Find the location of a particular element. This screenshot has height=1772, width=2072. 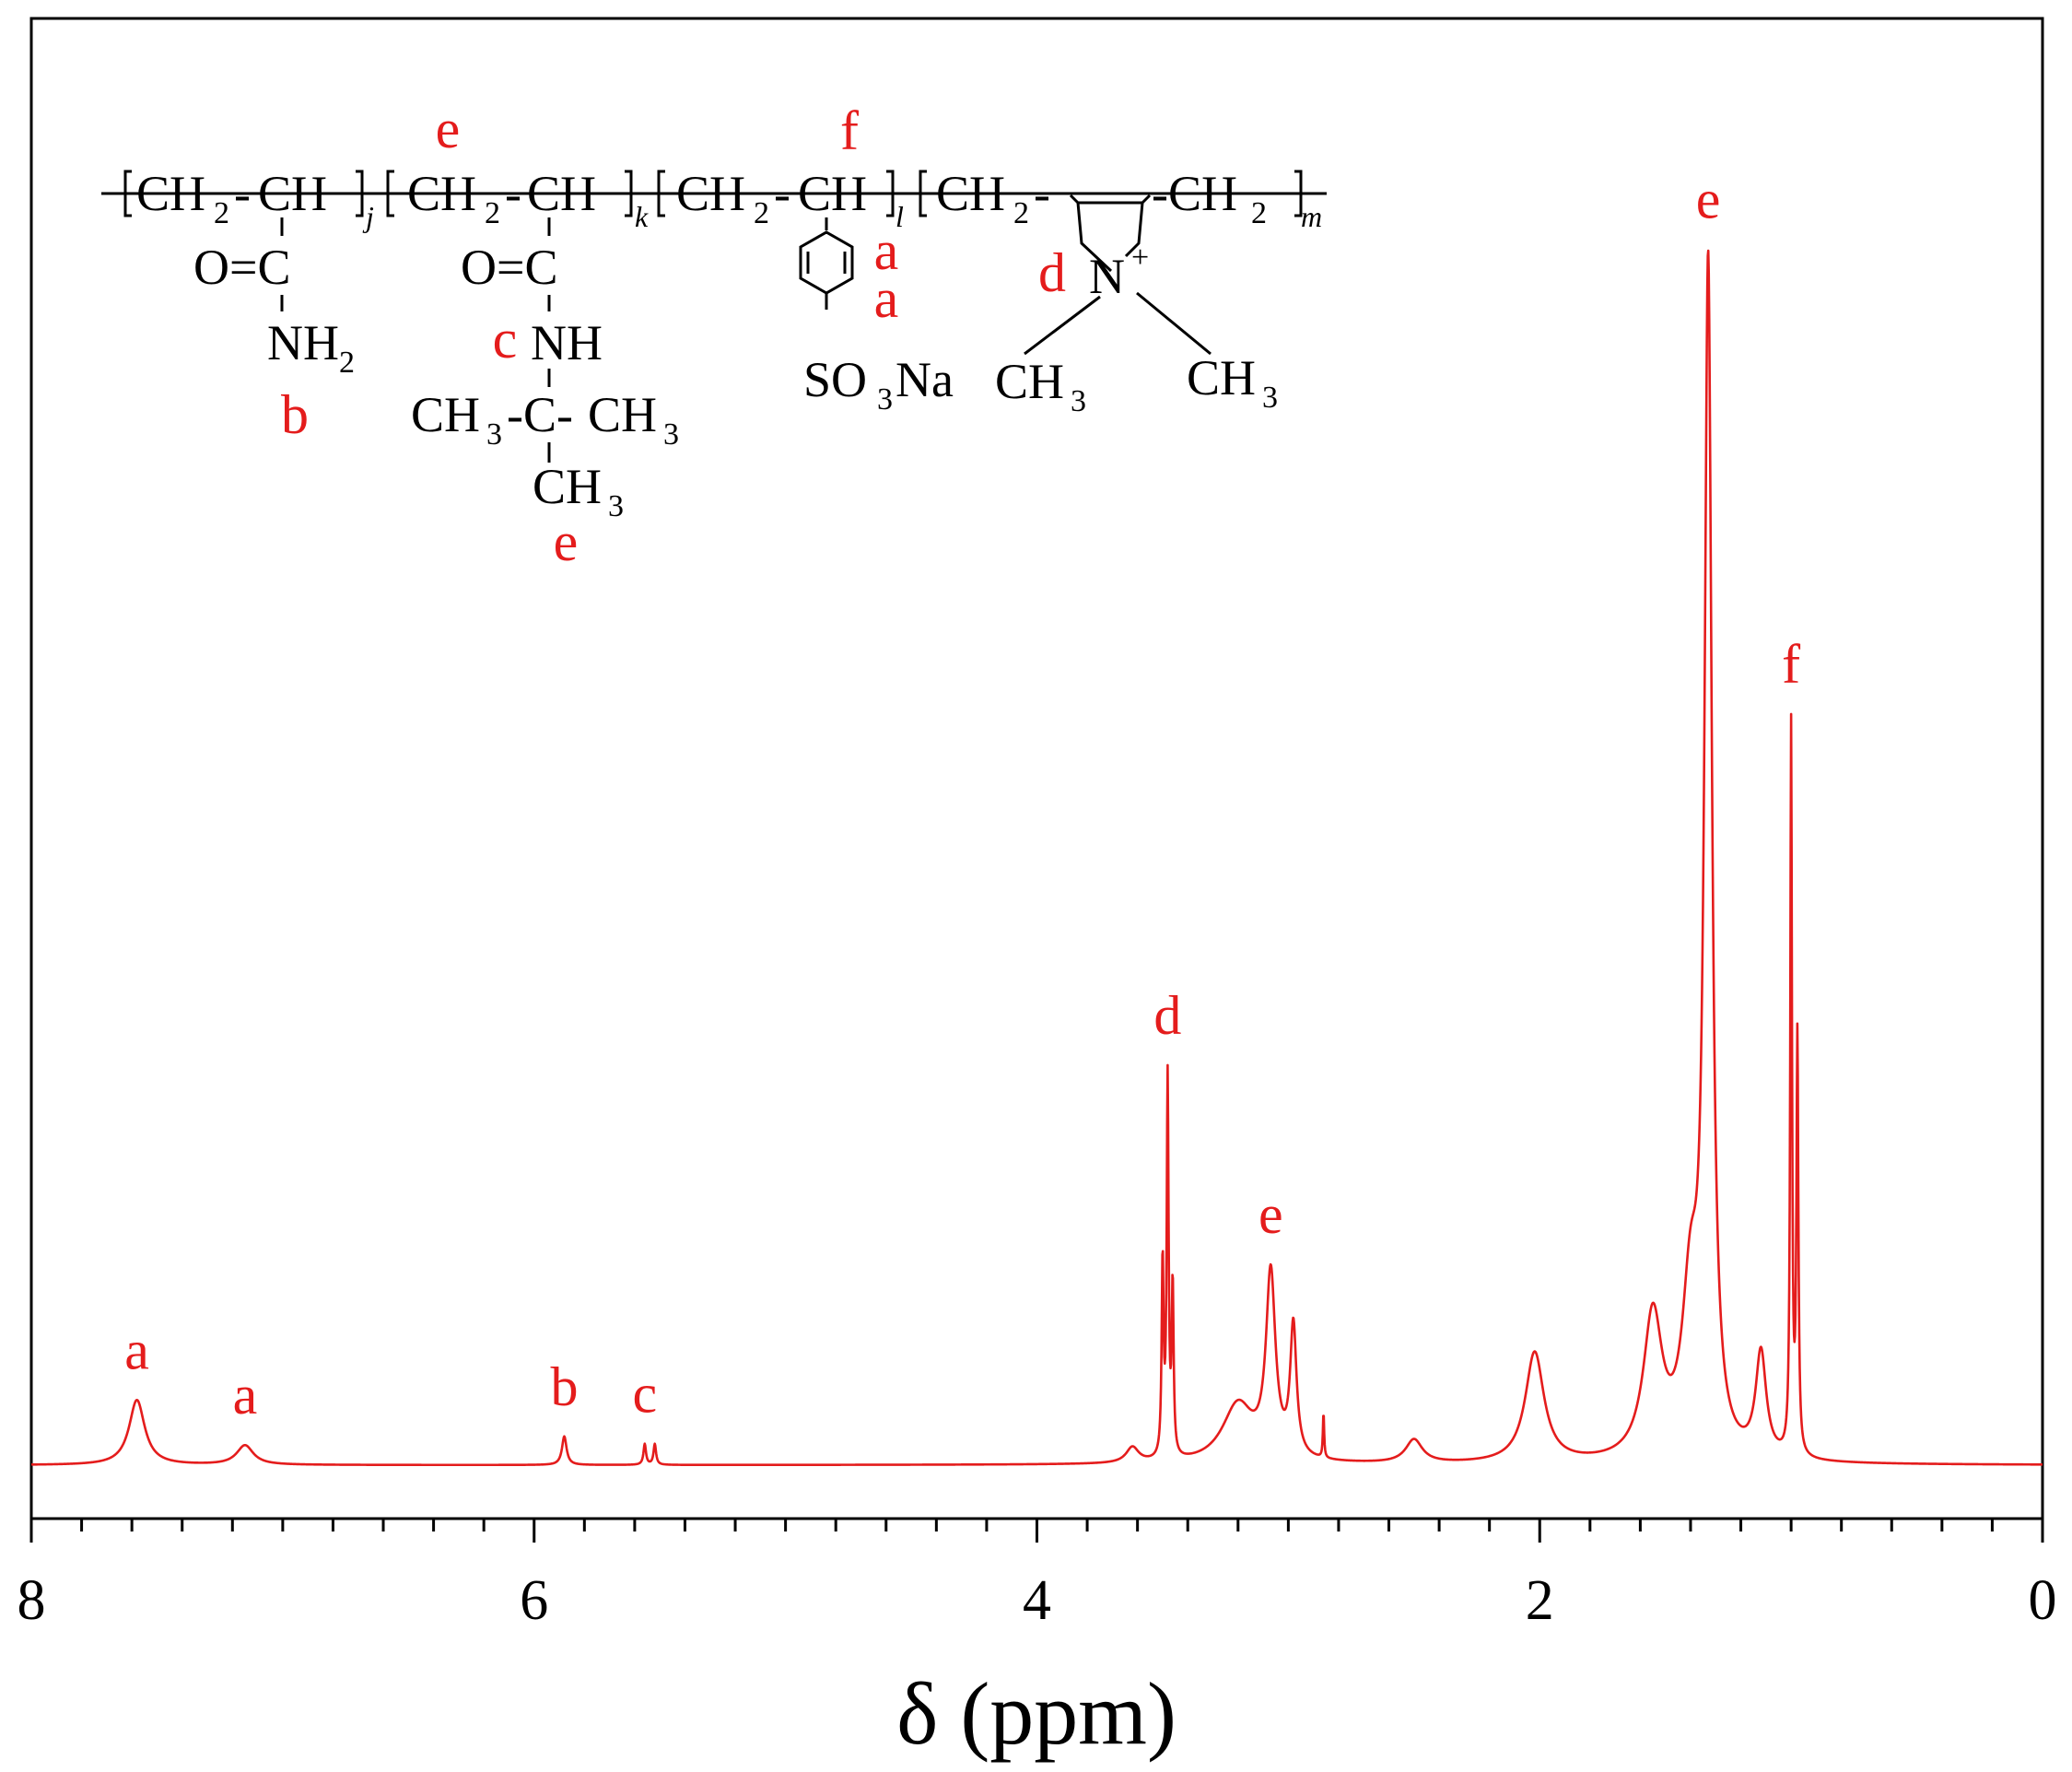

x-axis-ticks is located at coordinates (1036, 1531).